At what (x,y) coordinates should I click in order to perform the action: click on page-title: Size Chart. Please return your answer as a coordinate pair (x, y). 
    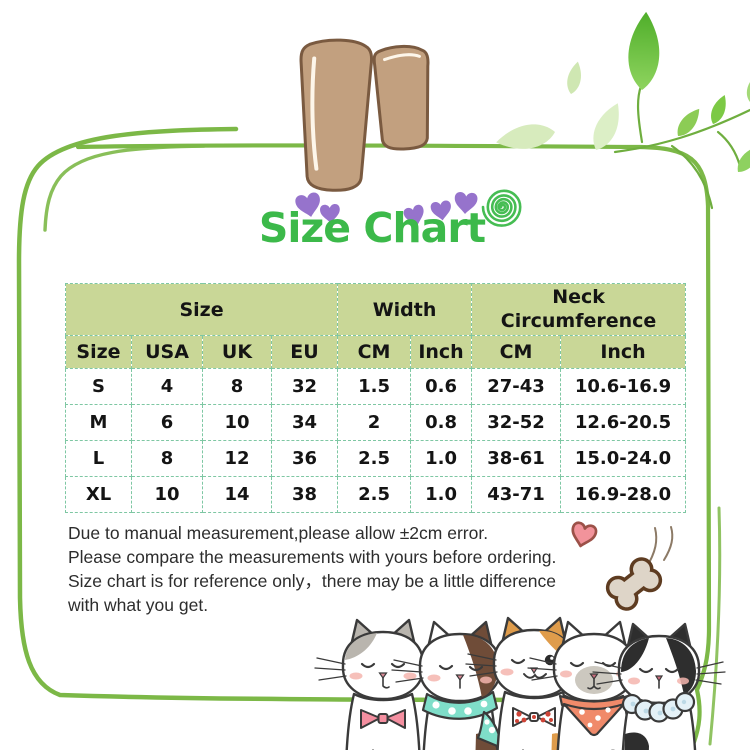
    Looking at the image, I should click on (372, 228).